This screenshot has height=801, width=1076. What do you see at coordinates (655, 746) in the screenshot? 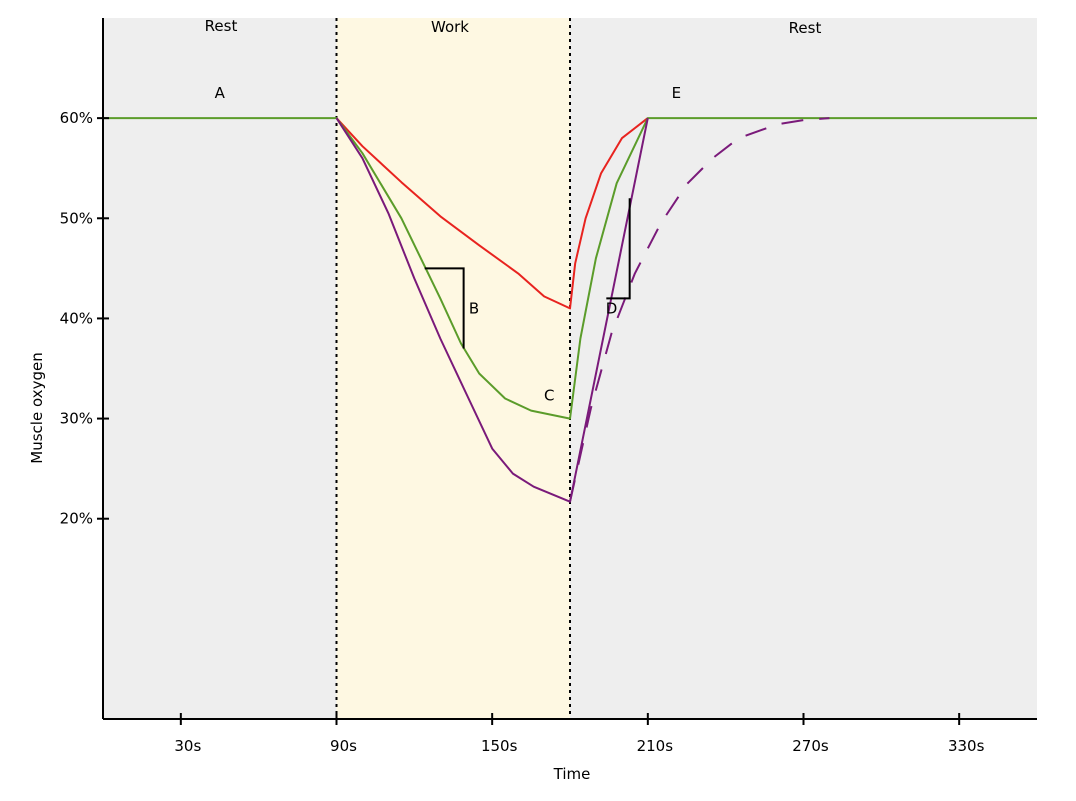
I see `x-tick-label-3: 210s` at bounding box center [655, 746].